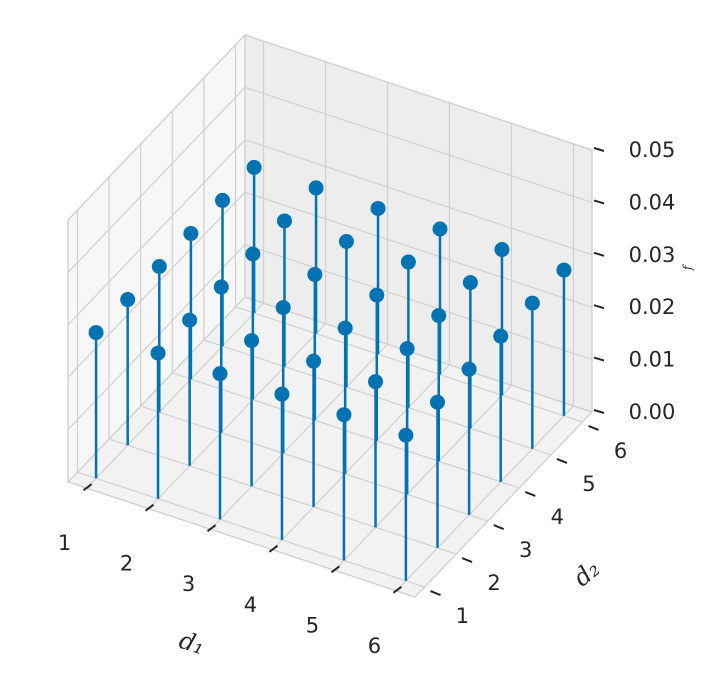 The height and width of the screenshot is (679, 708). I want to click on z-tick-label: 0.04, so click(652, 202).